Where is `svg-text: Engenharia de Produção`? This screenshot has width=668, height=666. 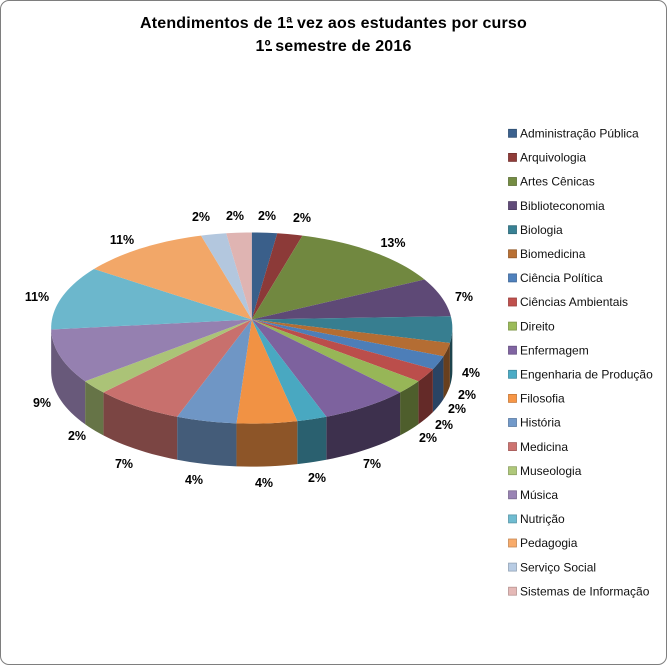 svg-text: Engenharia de Produção is located at coordinates (586, 375).